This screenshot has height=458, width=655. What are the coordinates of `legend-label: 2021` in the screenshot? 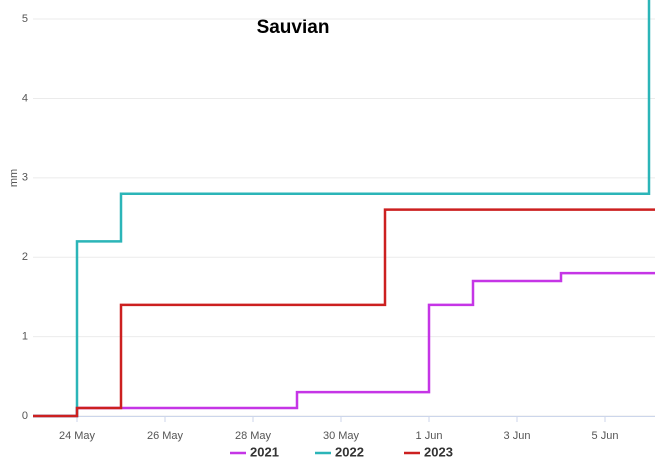 It's located at (264, 451).